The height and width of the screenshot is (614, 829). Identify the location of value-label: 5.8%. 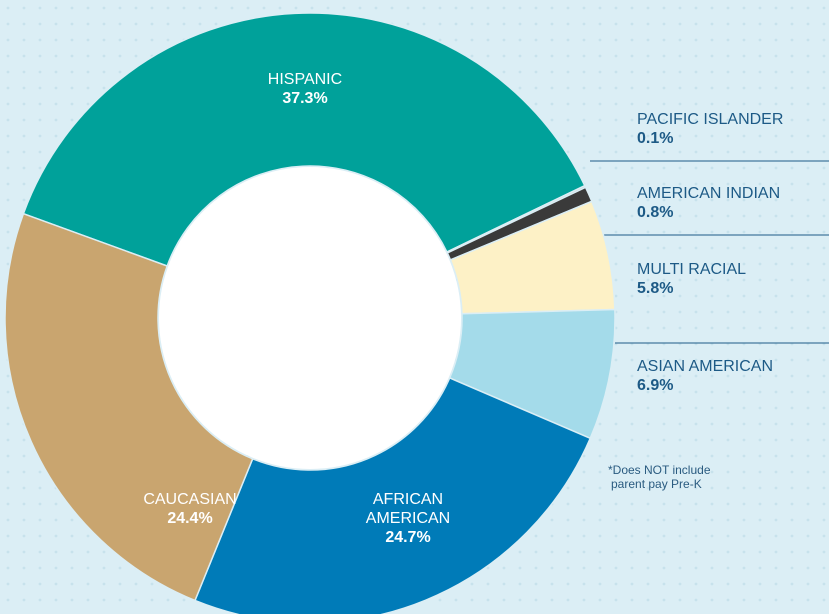
(655, 288).